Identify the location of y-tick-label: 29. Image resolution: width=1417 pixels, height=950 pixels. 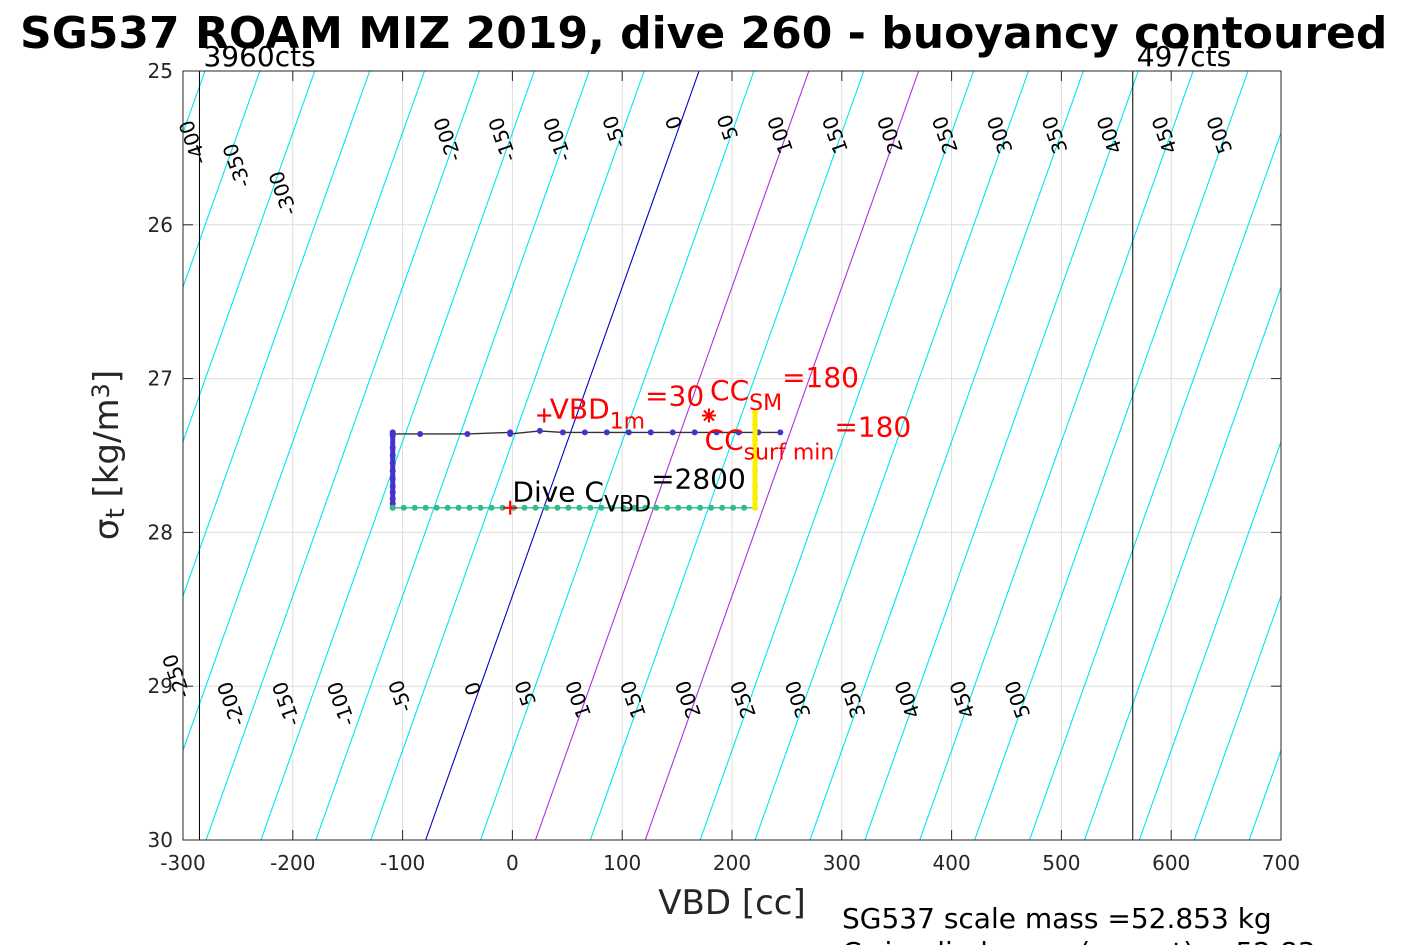
(160, 686).